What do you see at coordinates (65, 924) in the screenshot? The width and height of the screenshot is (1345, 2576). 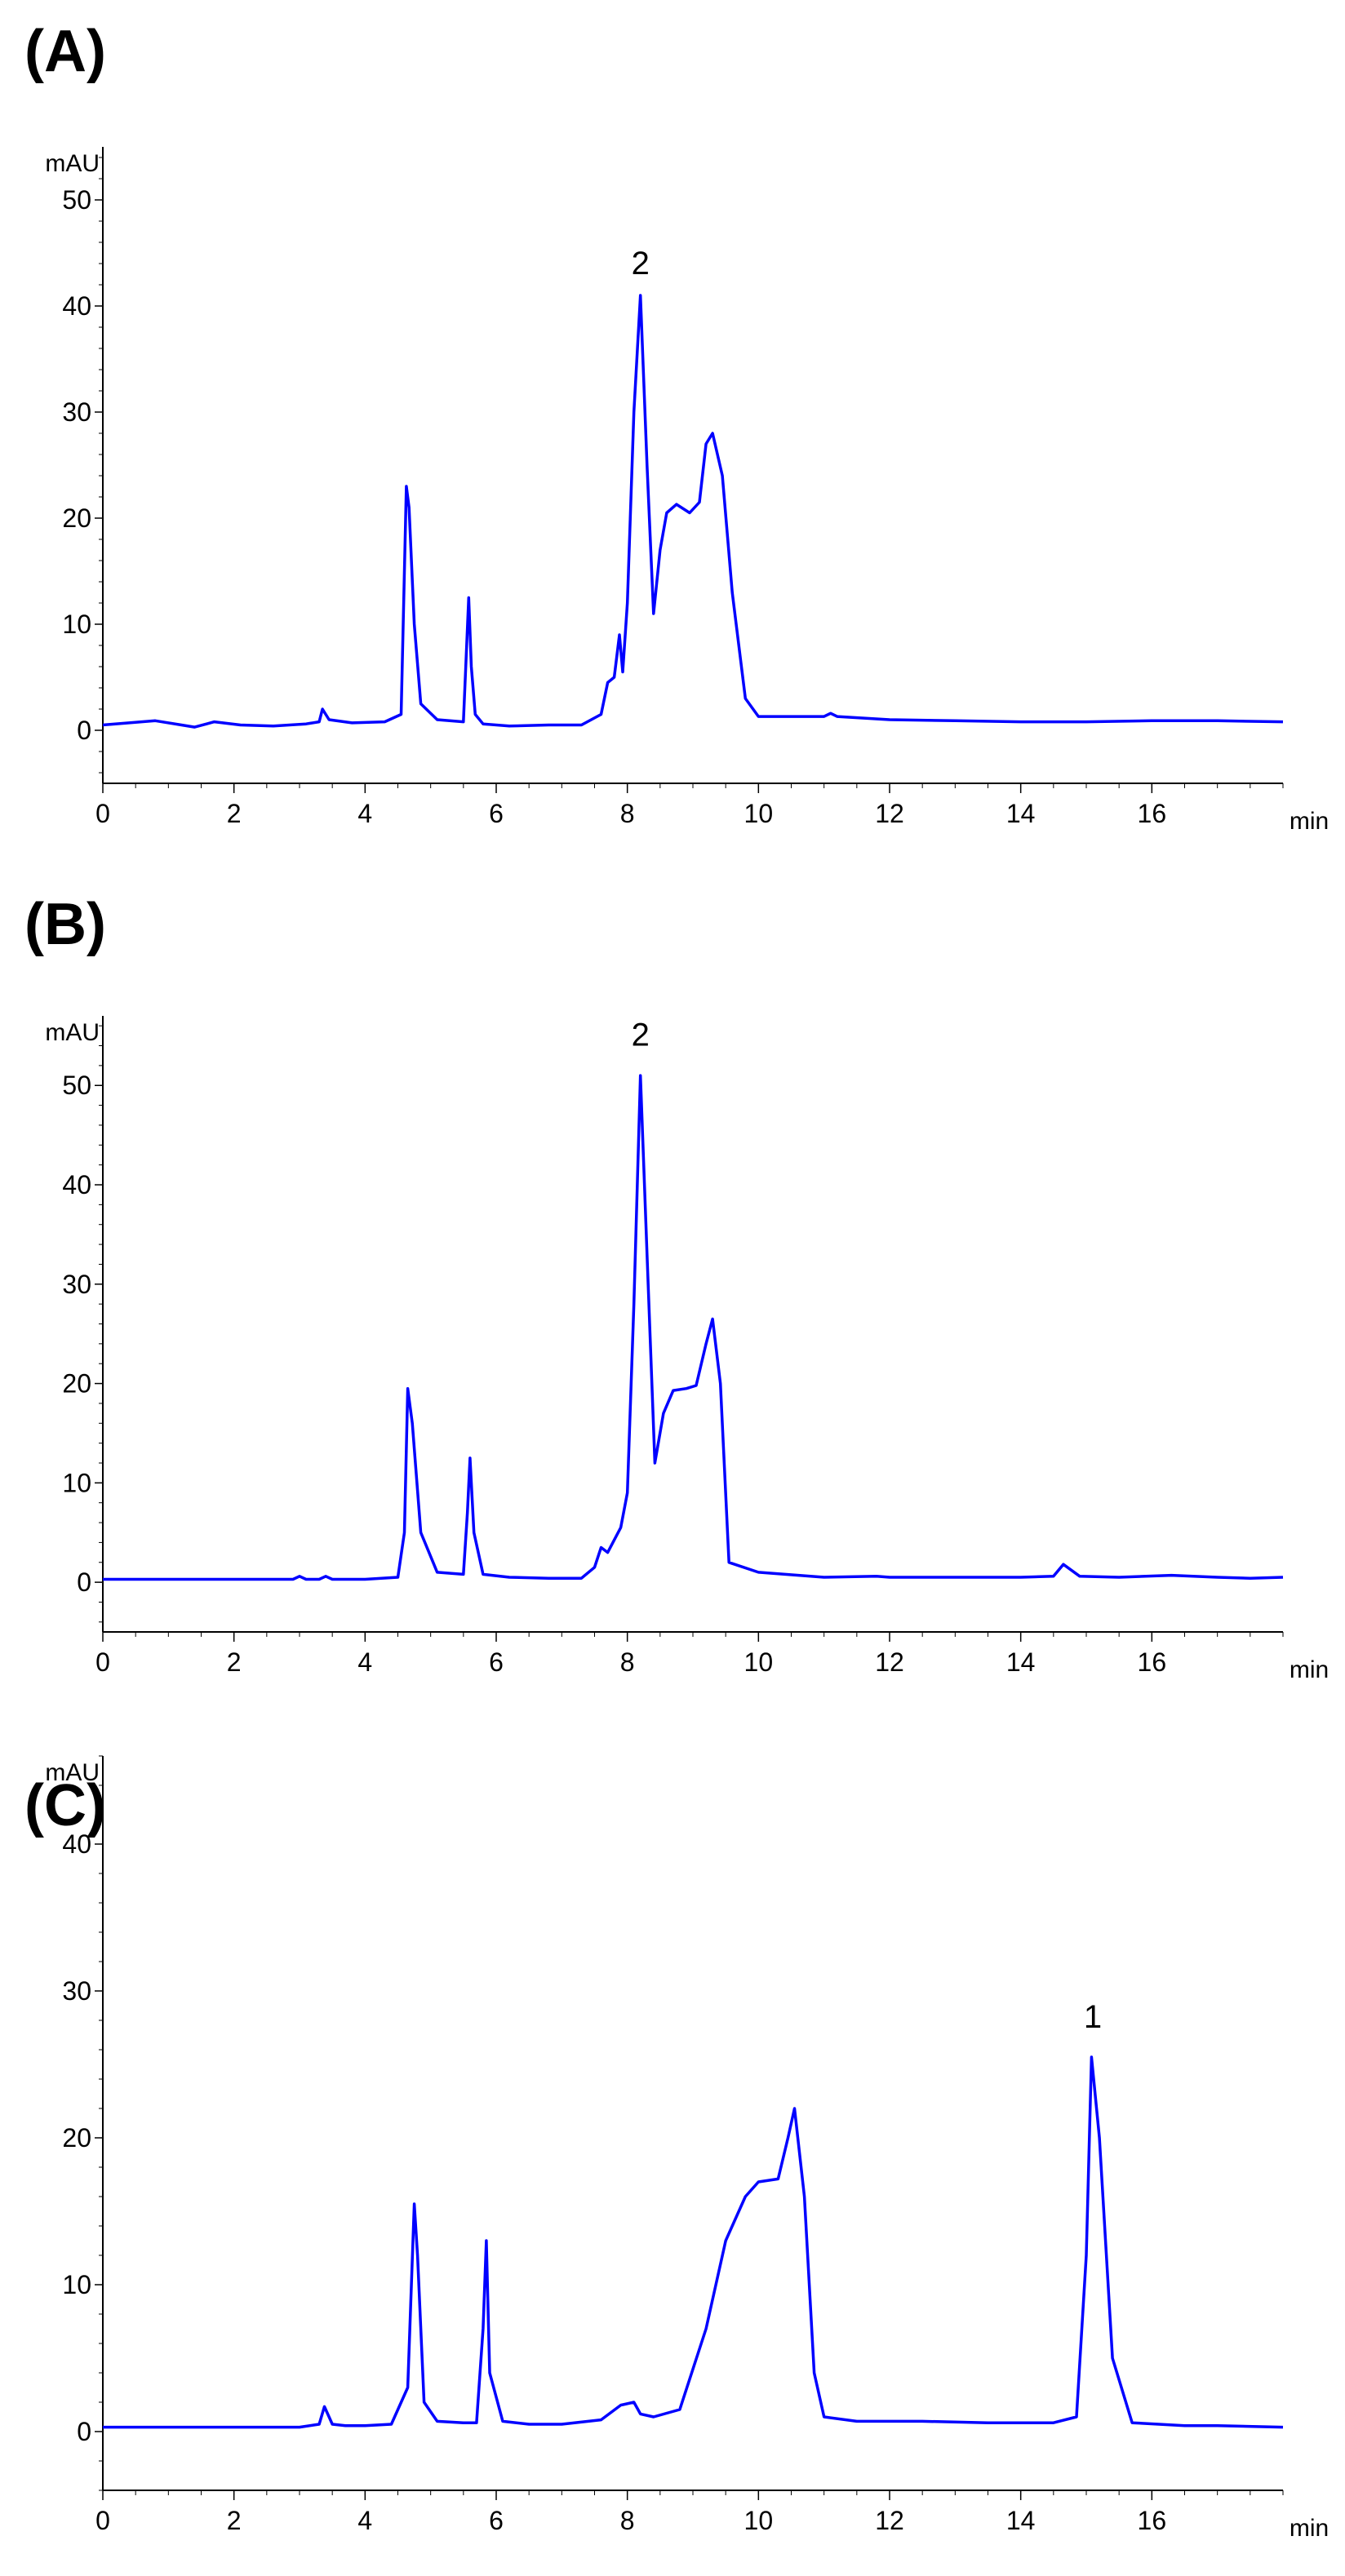 I see `panel-label-b: (B)` at bounding box center [65, 924].